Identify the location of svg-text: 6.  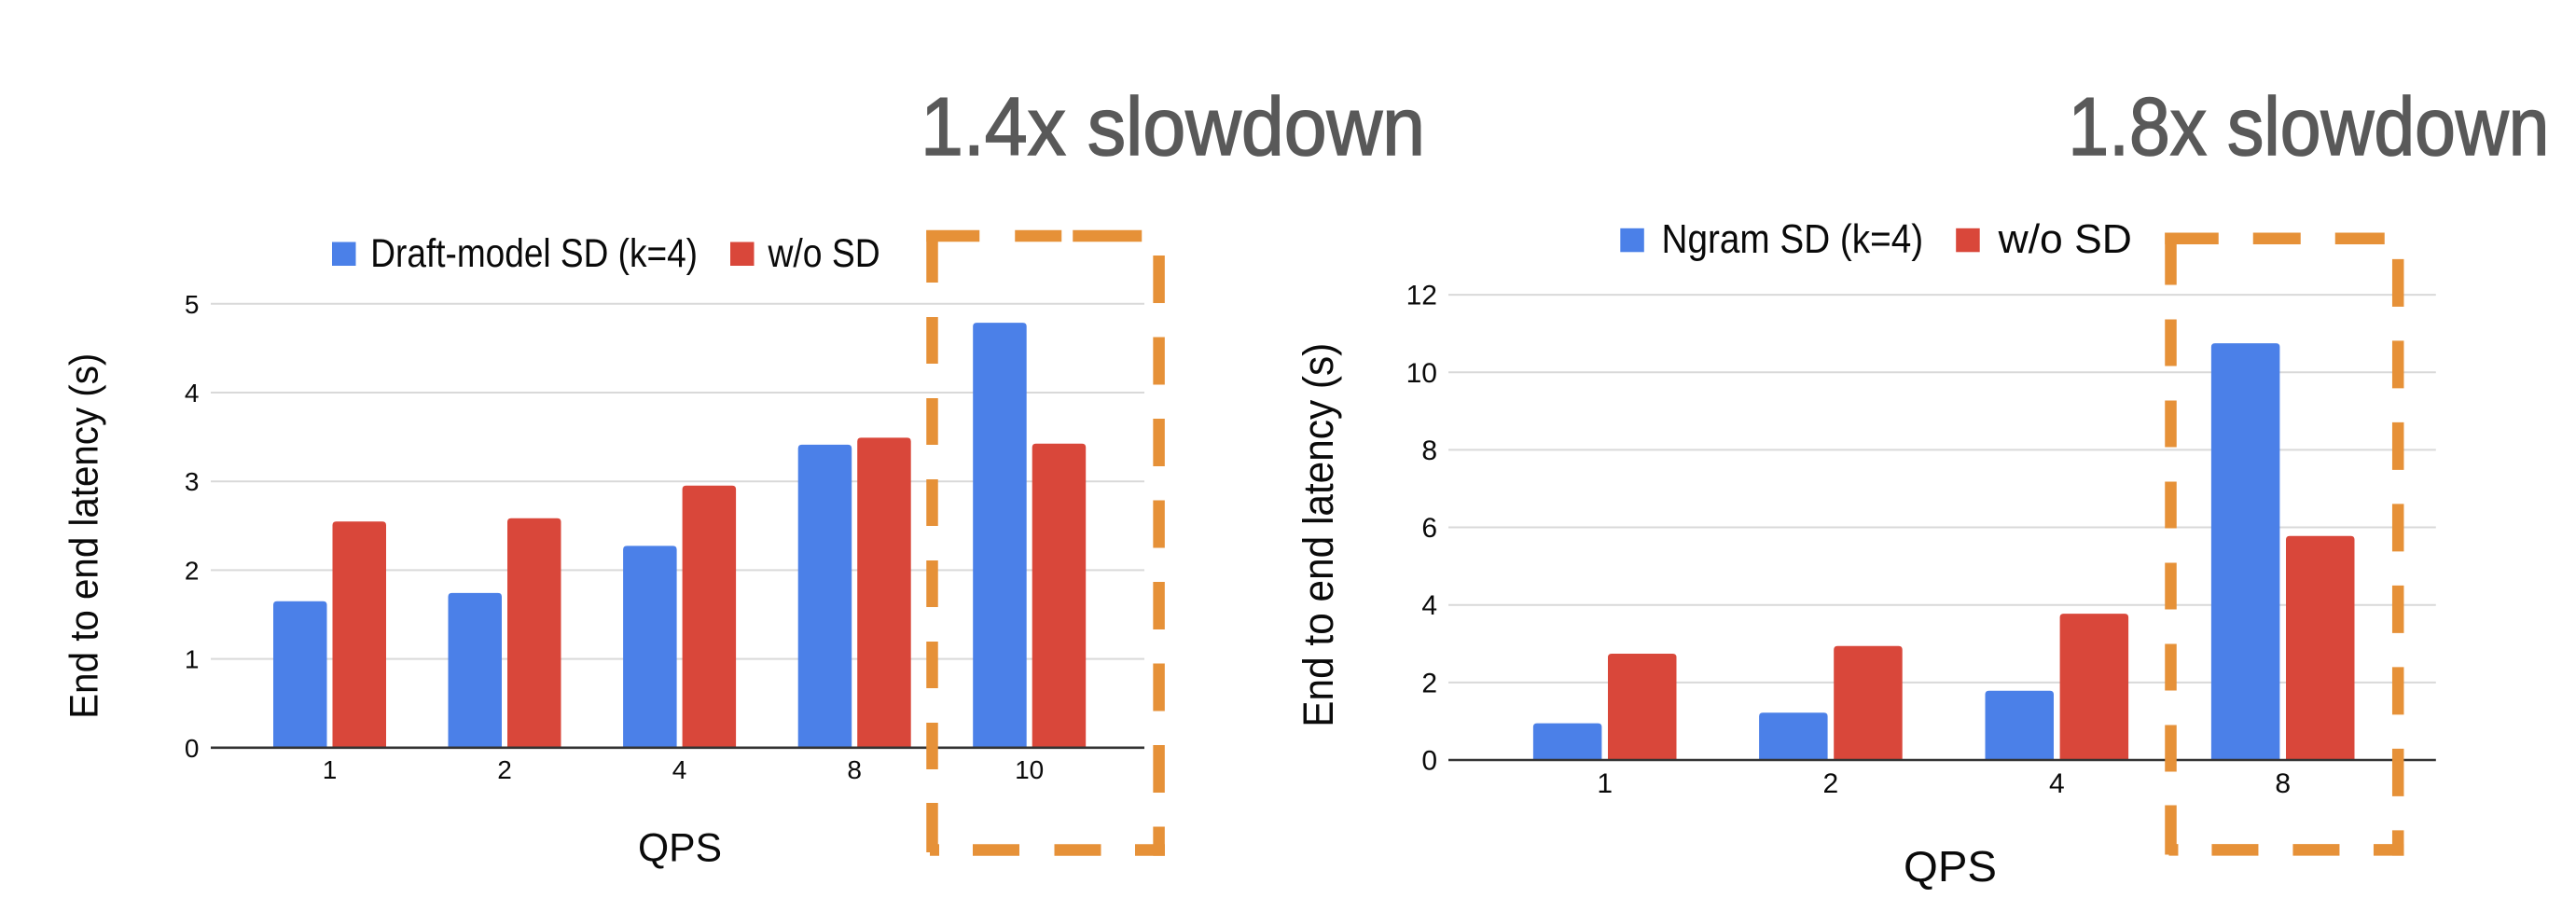
(1429, 528).